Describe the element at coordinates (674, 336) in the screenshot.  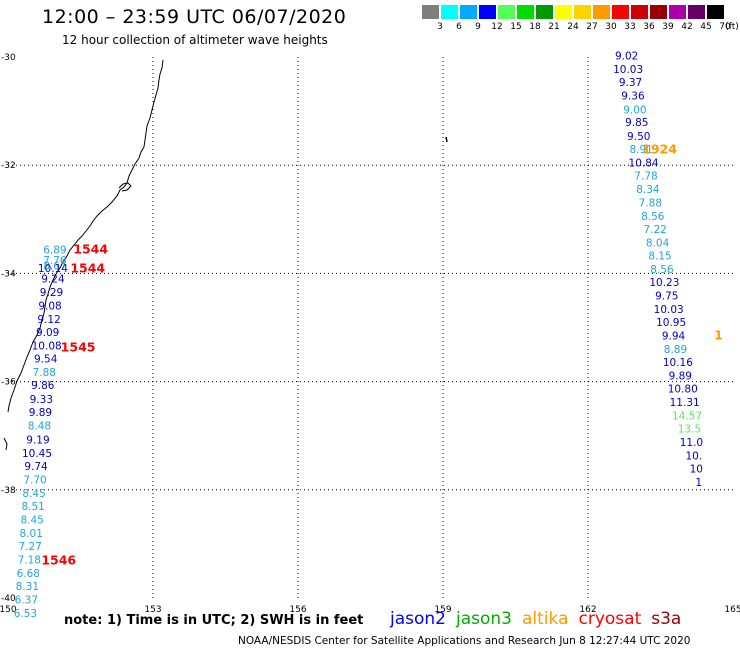
I see `swh-value: 9.94` at that location.